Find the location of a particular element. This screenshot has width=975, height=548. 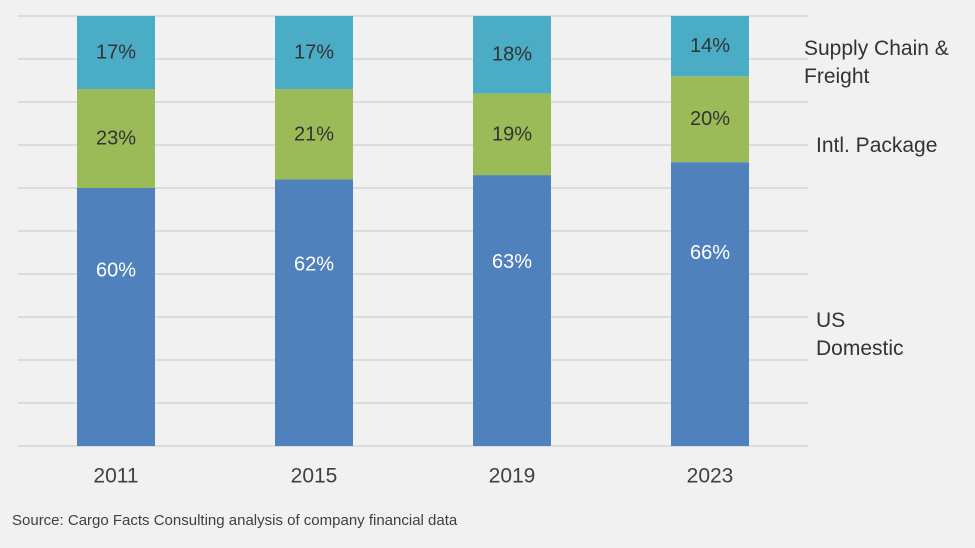

bar-supply-chain-freight-2015 is located at coordinates (314, 53).